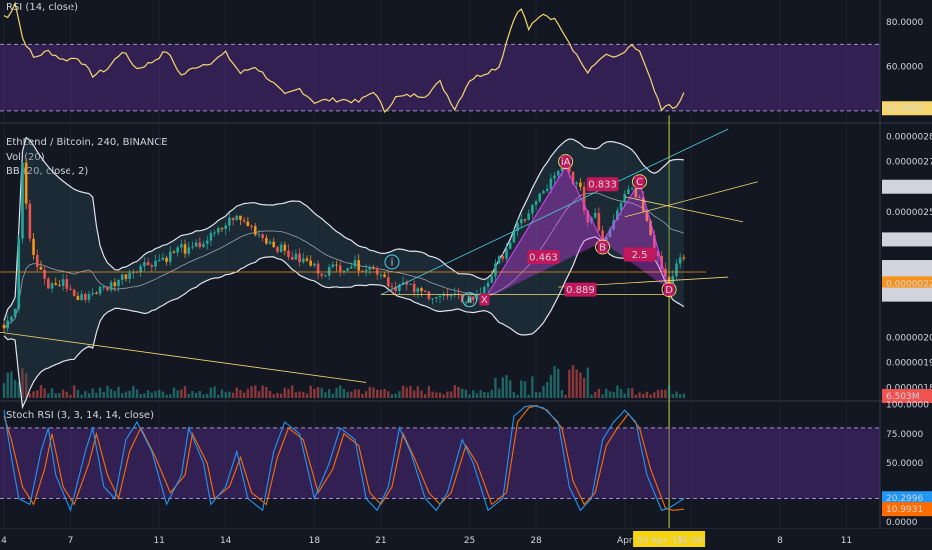  I want to click on pattern-point-label: i, so click(392, 263).